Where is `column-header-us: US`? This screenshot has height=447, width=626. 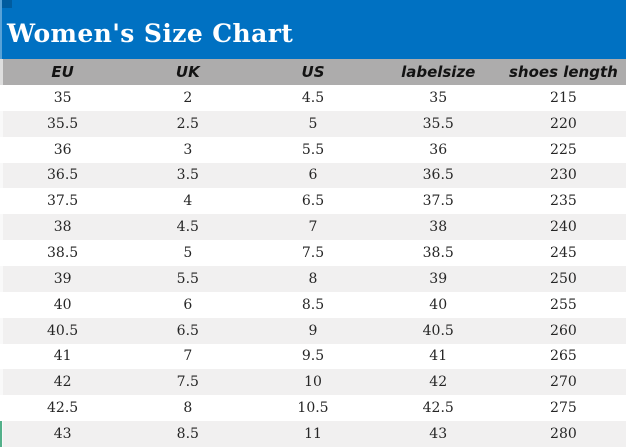
column-header-us: US is located at coordinates (313, 72).